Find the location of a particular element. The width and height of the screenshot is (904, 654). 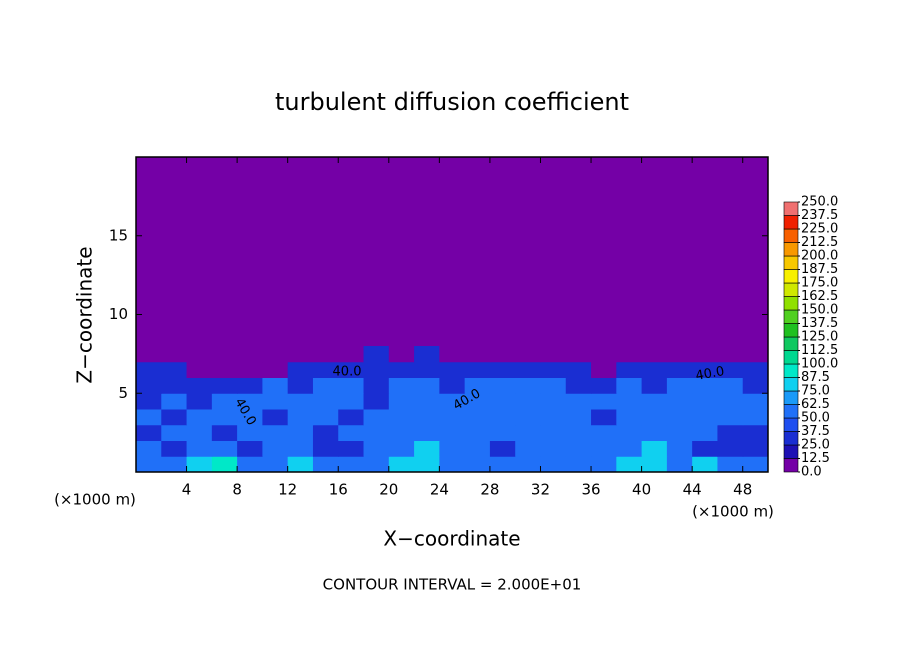

colorbar-tick-label: 75.0 is located at coordinates (815, 391).